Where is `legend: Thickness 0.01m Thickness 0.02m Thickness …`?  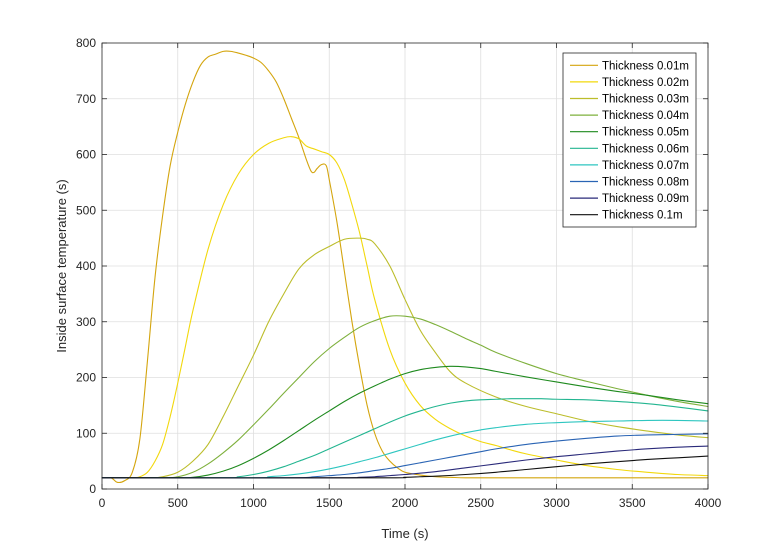
legend: Thickness 0.01m Thickness 0.02m Thickness … is located at coordinates (629, 140).